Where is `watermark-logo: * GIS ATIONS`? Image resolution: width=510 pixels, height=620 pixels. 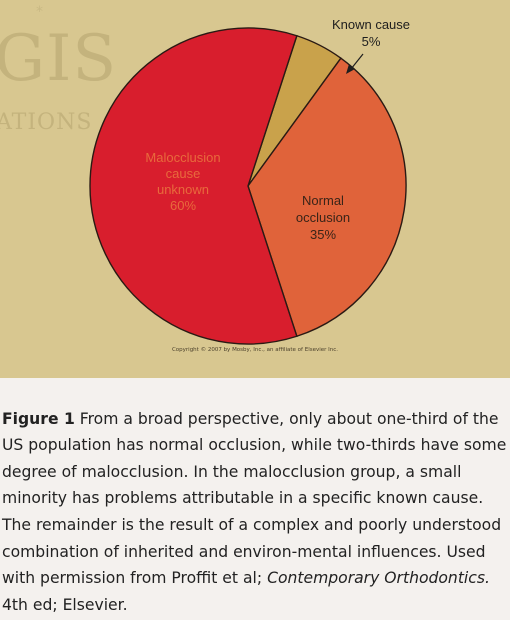 watermark-logo: * GIS ATIONS is located at coordinates (75, 75).